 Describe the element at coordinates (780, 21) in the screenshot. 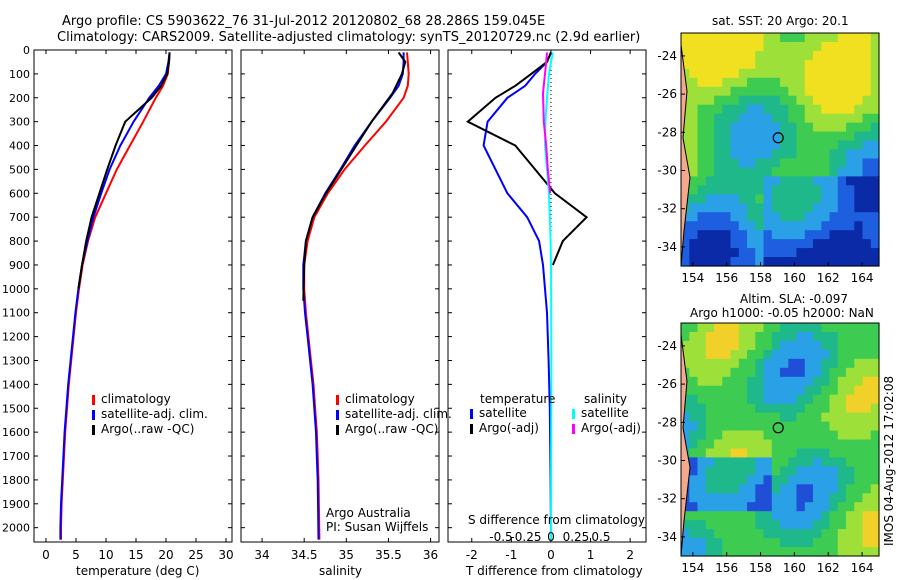

I see `sst-map-title: sat. SST: 20 Argo: 20.1` at that location.